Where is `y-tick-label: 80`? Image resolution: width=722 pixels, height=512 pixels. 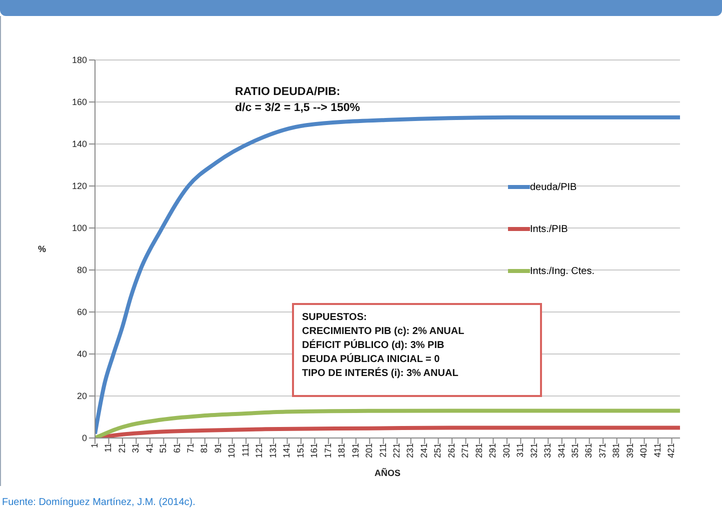 y-tick-label: 80 is located at coordinates (81, 270).